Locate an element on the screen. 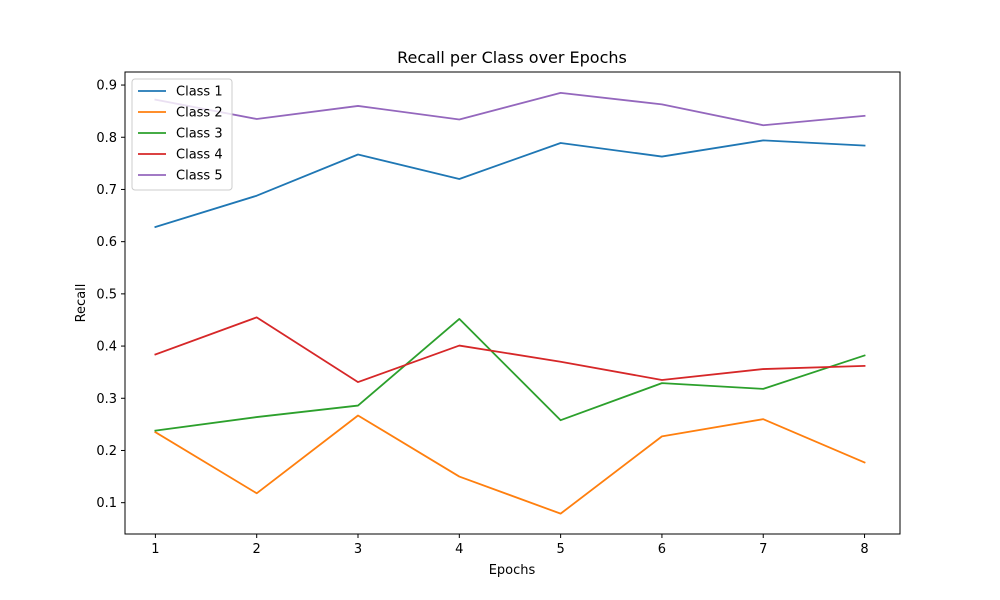  y-tick-label: 0.2 is located at coordinates (106, 451).